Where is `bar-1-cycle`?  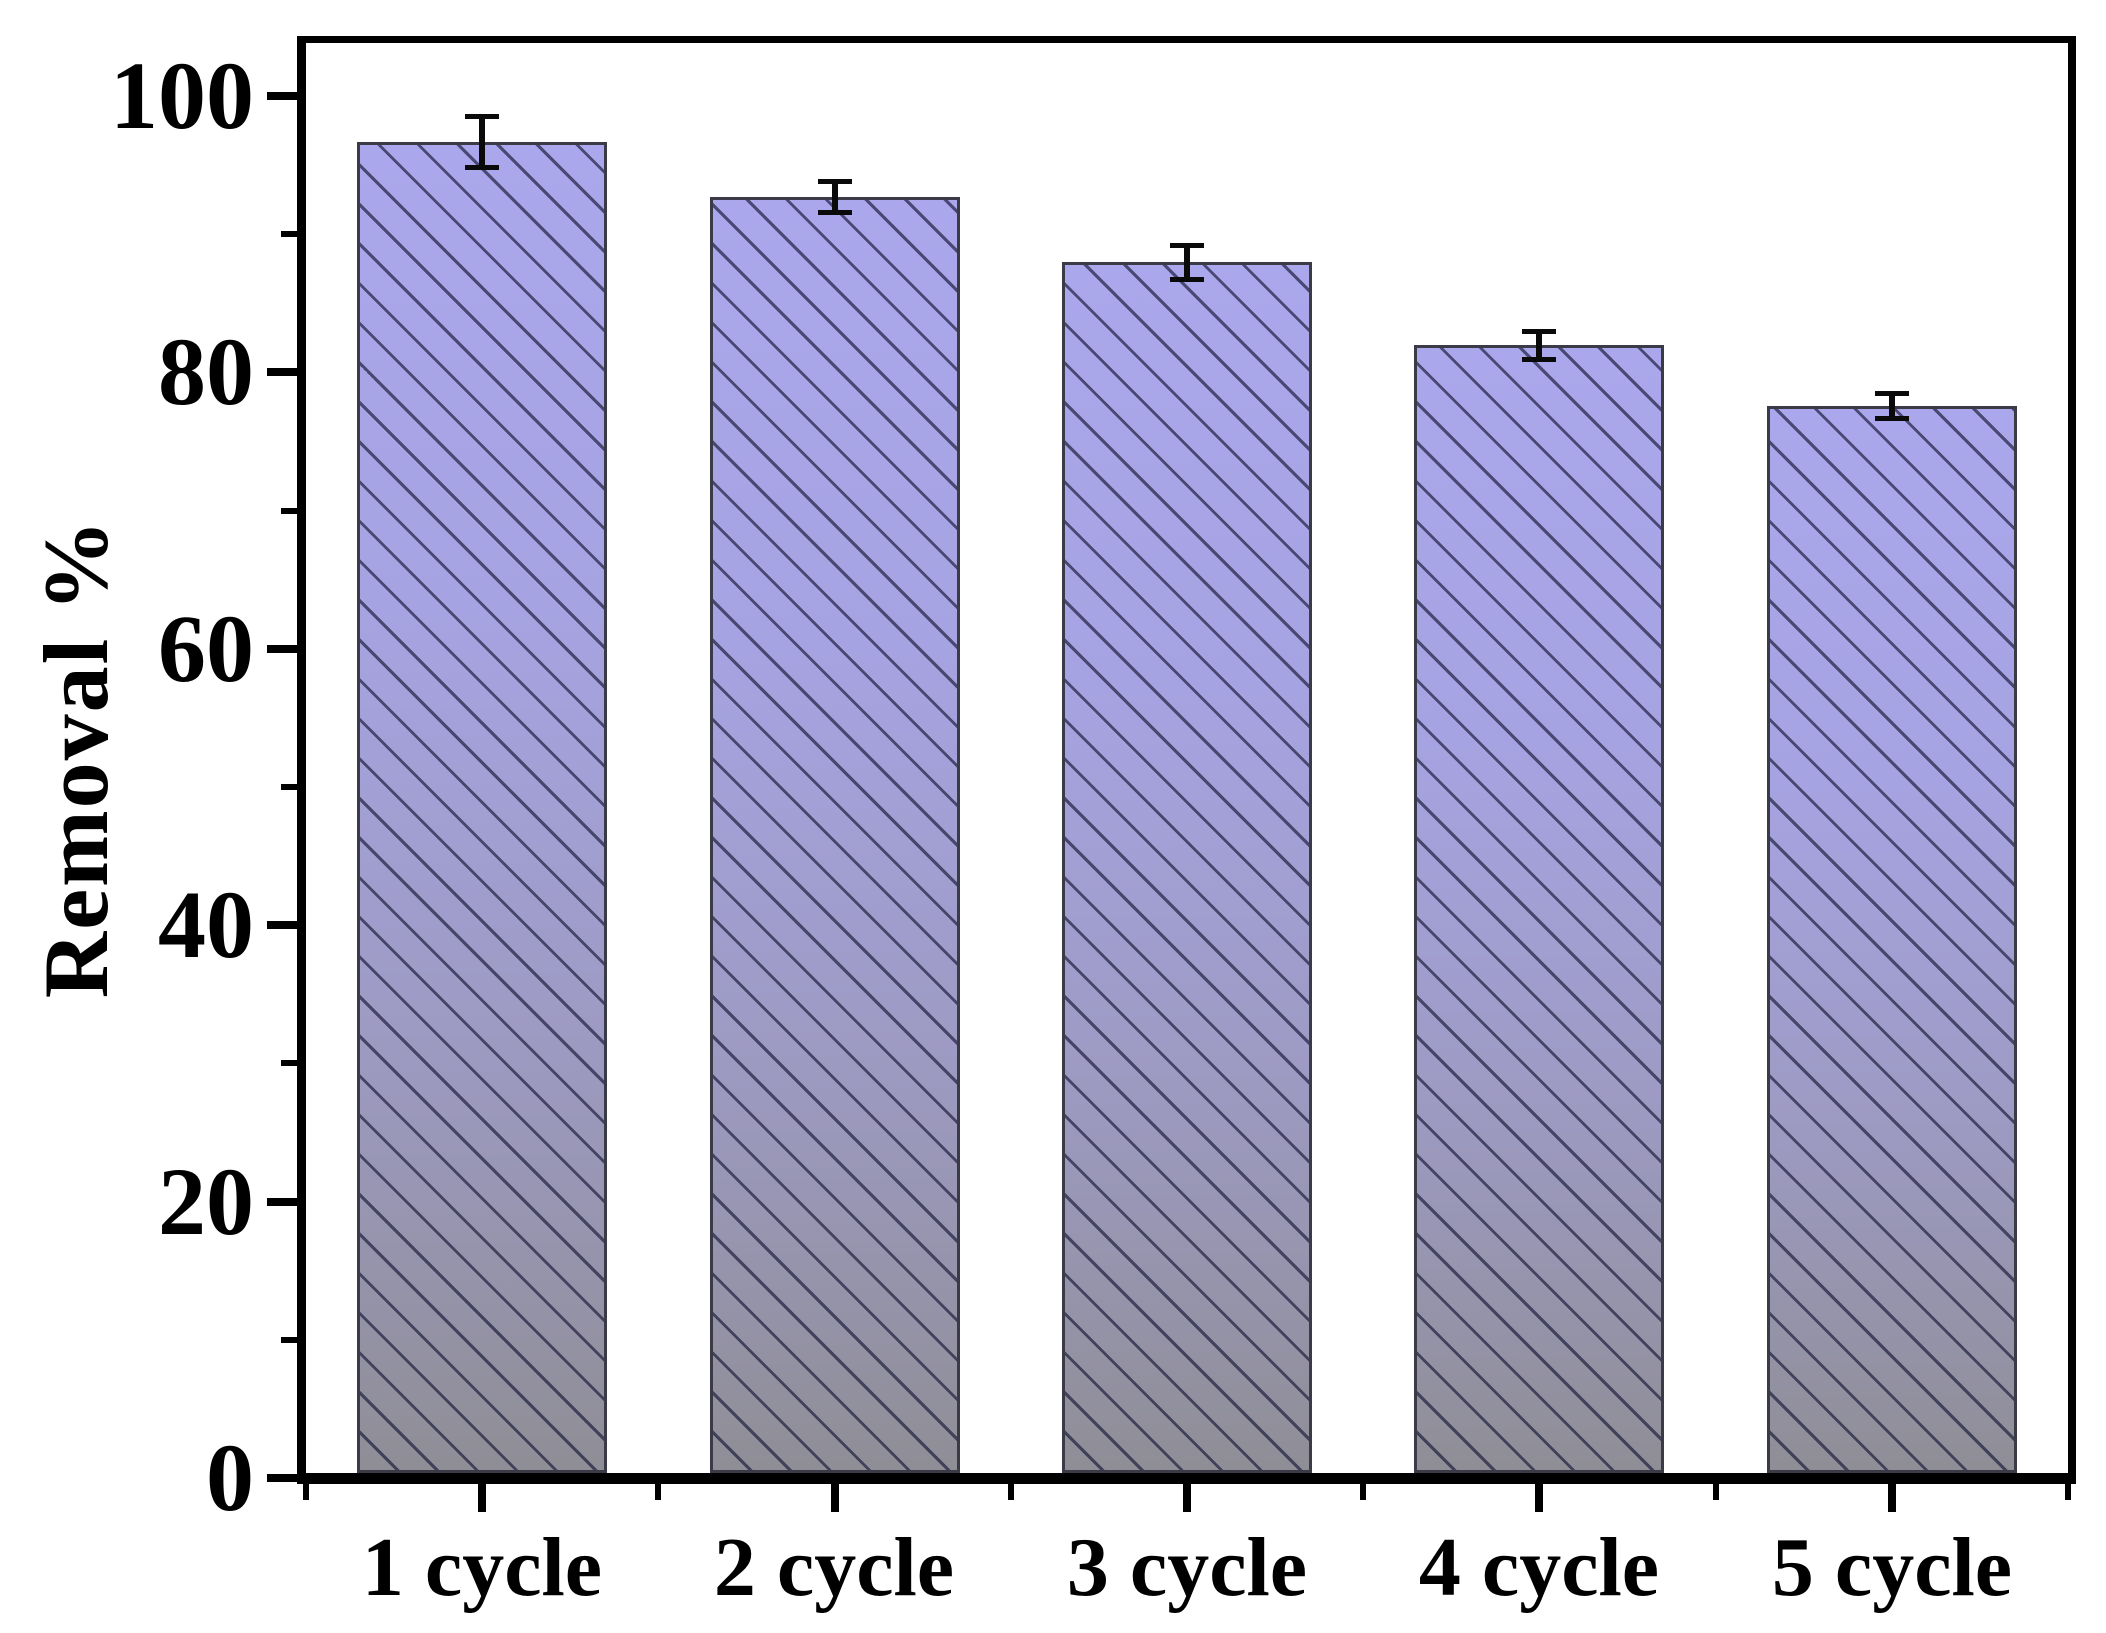
bar-1-cycle is located at coordinates (482, 807).